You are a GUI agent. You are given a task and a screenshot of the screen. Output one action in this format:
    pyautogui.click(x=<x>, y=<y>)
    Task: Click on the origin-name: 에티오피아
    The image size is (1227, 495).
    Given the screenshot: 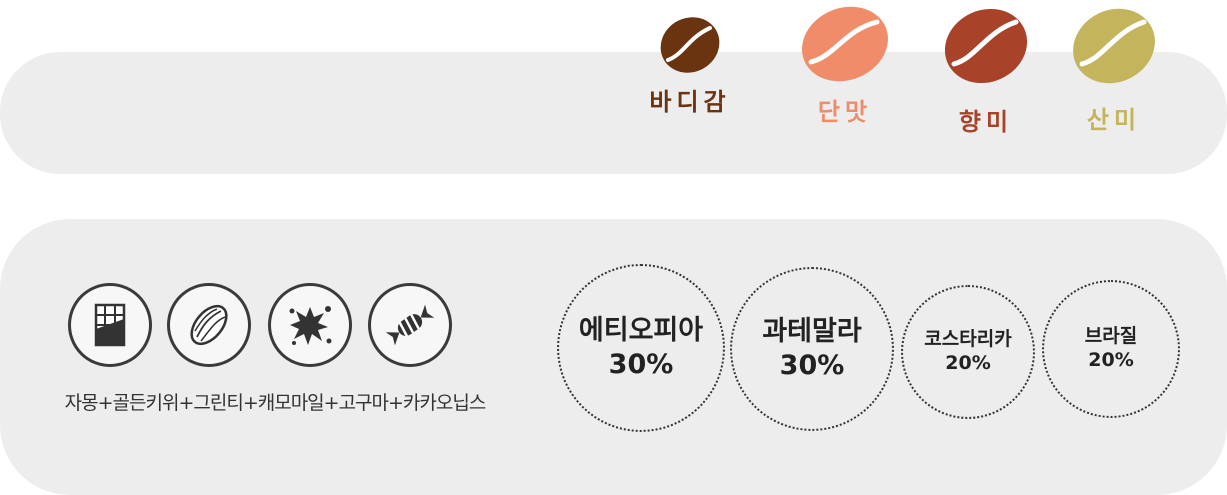 What is the action you would take?
    pyautogui.click(x=641, y=331)
    